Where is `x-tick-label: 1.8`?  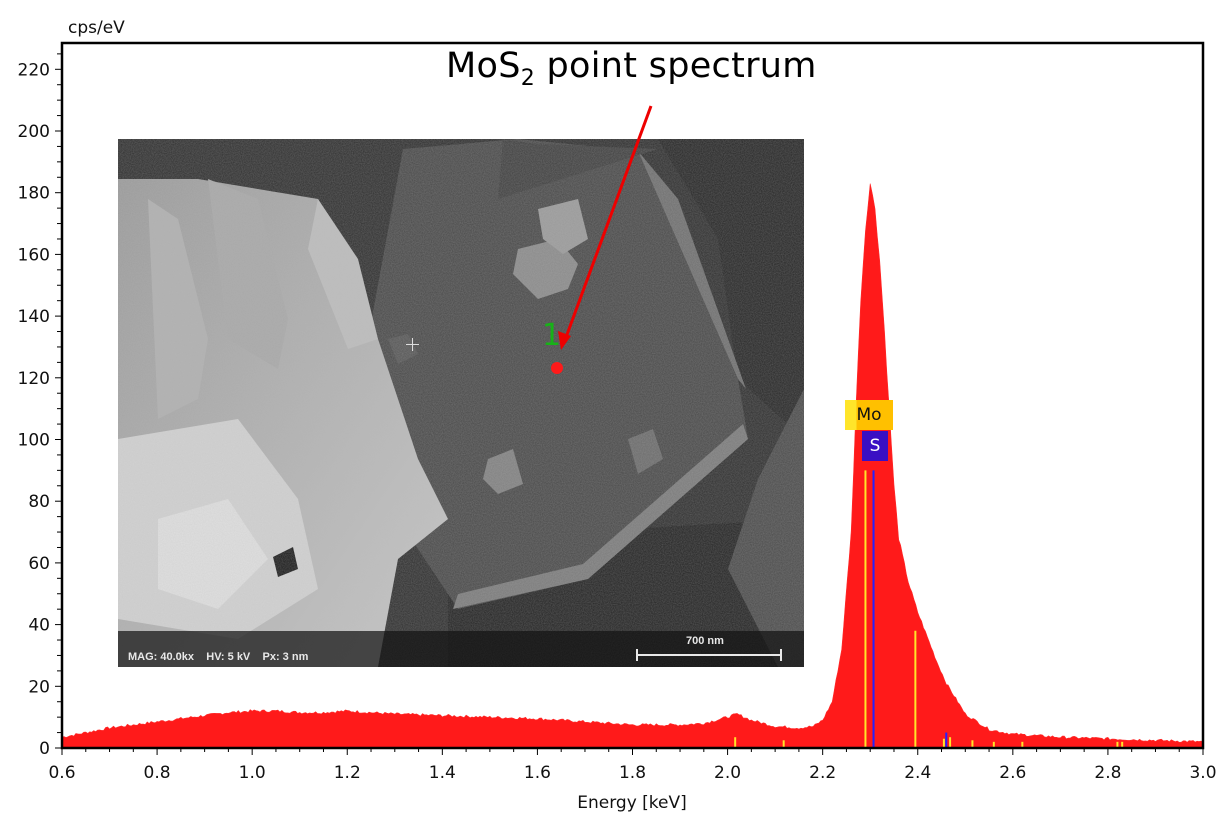 x-tick-label: 1.8 is located at coordinates (632, 773).